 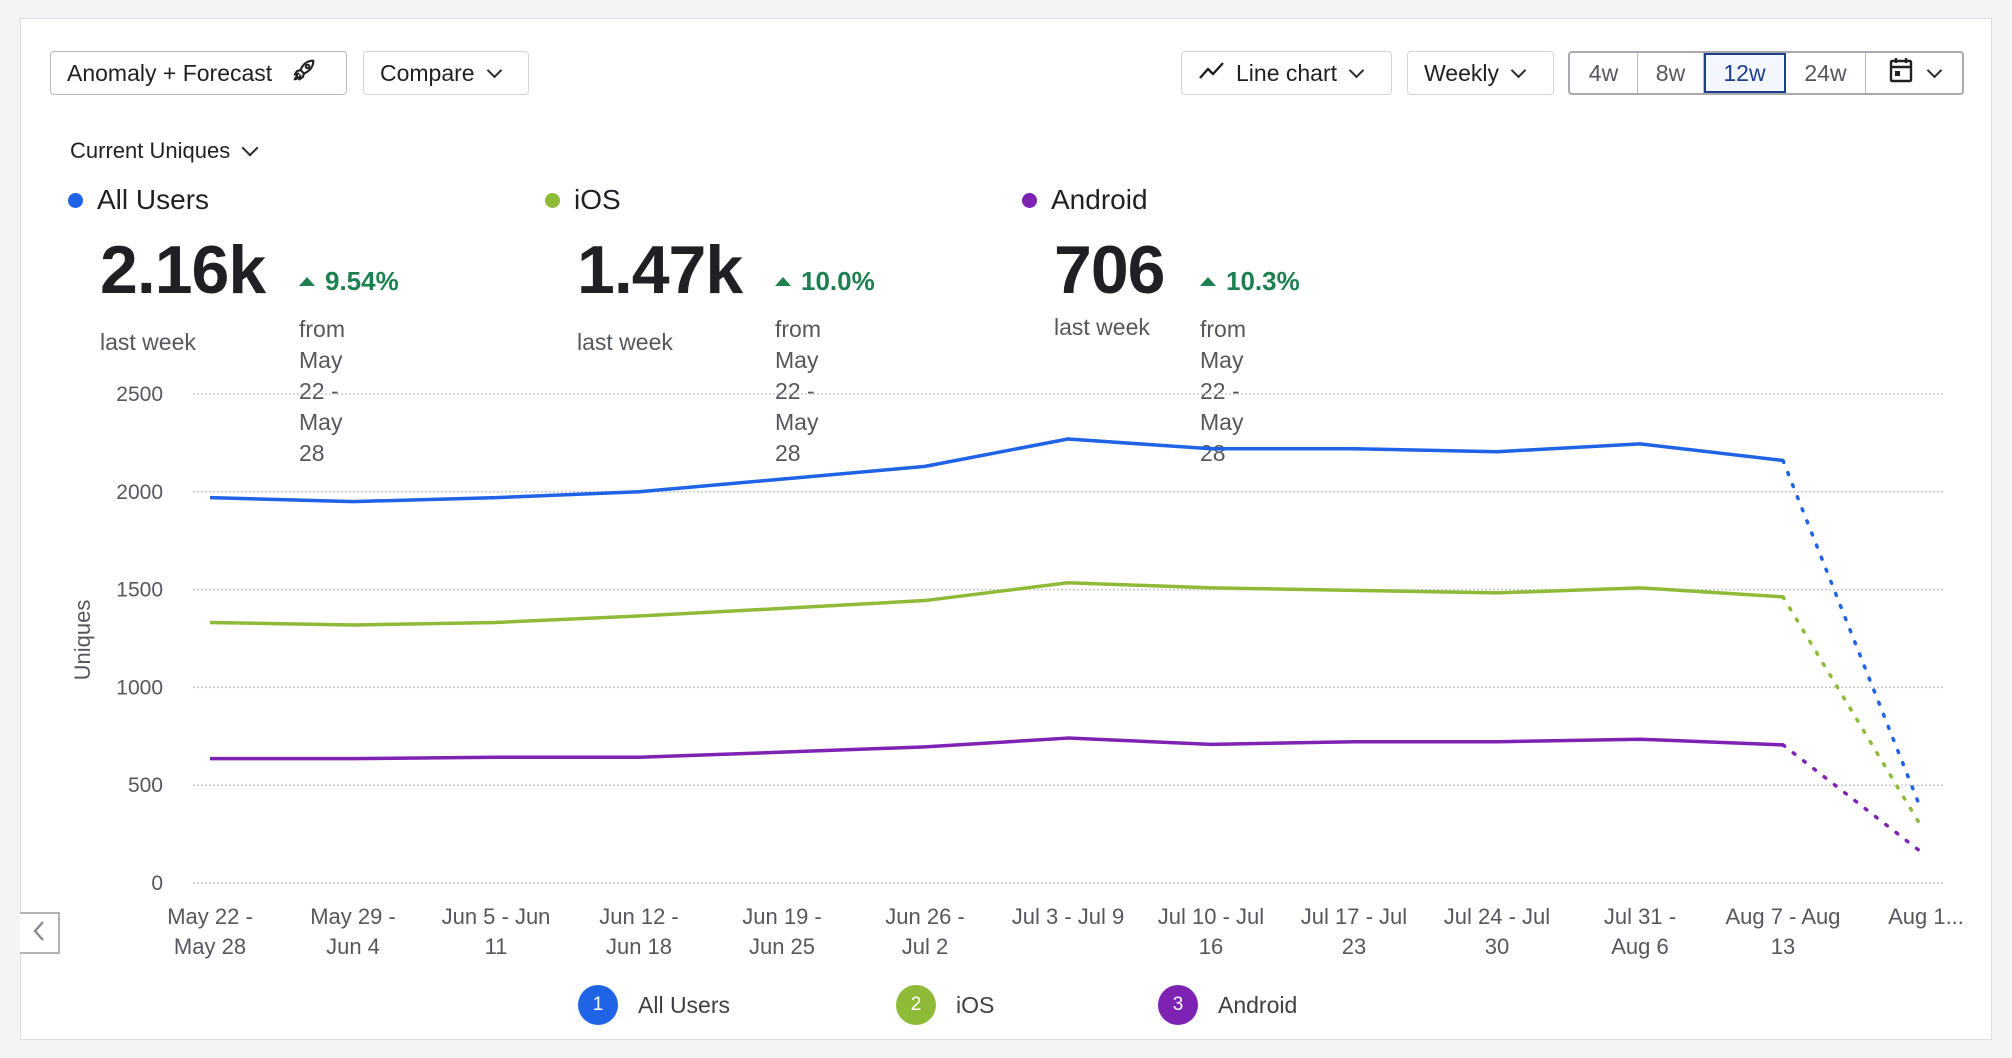 What do you see at coordinates (427, 72) in the screenshot?
I see `compare-label: Compare` at bounding box center [427, 72].